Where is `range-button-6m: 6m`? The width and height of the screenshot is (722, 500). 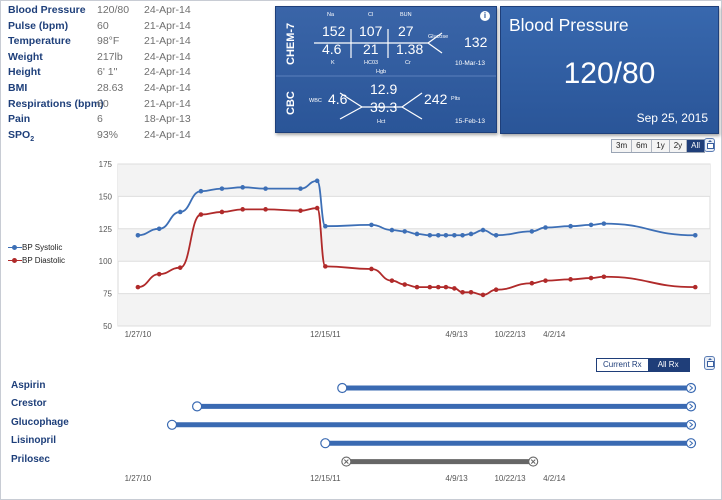 range-button-6m: 6m is located at coordinates (642, 146).